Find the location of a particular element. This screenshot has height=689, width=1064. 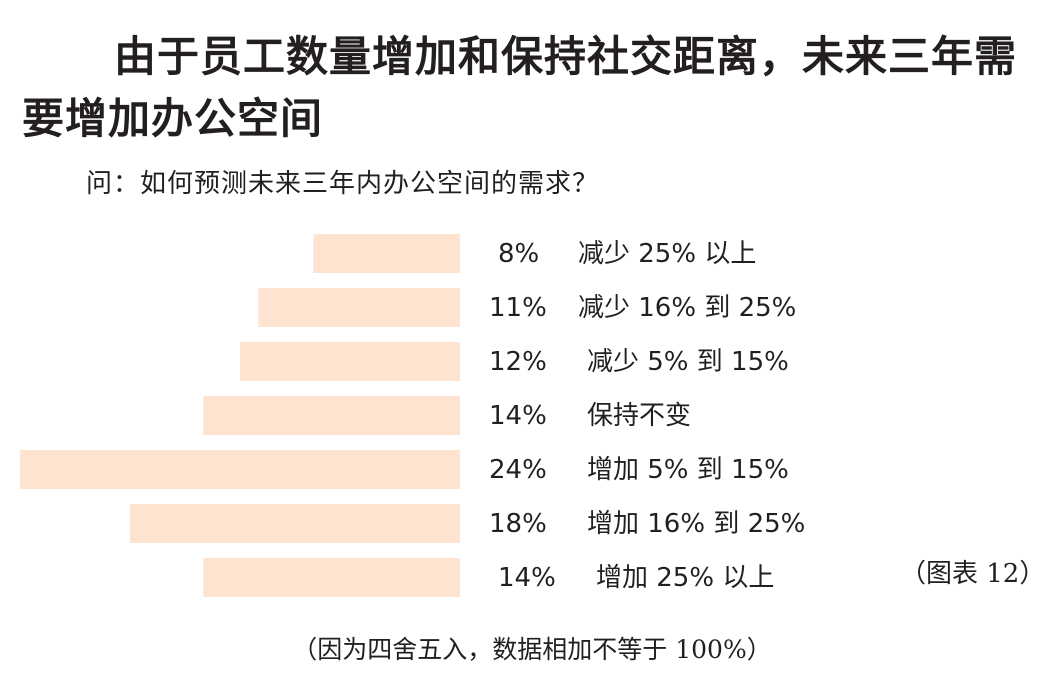

category-label: 增加 16% 到 25% is located at coordinates (696, 524).